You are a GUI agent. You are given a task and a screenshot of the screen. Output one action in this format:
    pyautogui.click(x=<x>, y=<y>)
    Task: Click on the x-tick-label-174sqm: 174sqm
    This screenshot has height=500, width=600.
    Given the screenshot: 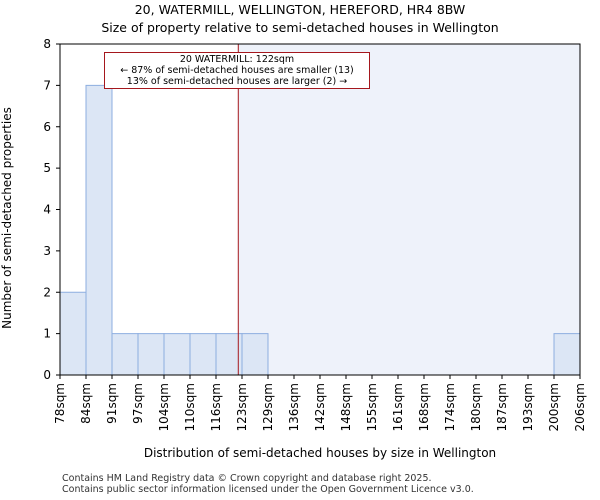 What is the action you would take?
    pyautogui.click(x=450, y=407)
    